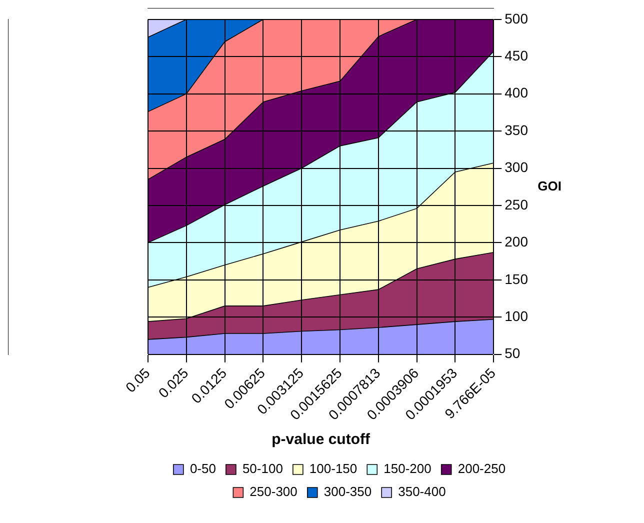  I want to click on y-tick-label: 50, so click(512, 353).